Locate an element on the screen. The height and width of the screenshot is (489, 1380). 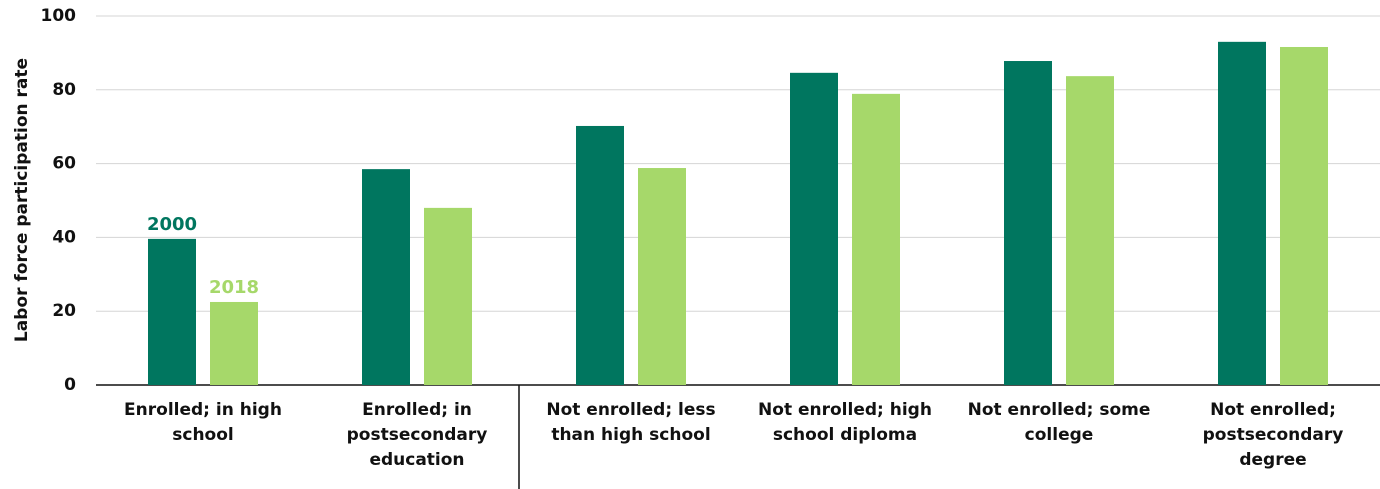
x-tick-label: Not enrolled; less than high school is located at coordinates (631, 422).